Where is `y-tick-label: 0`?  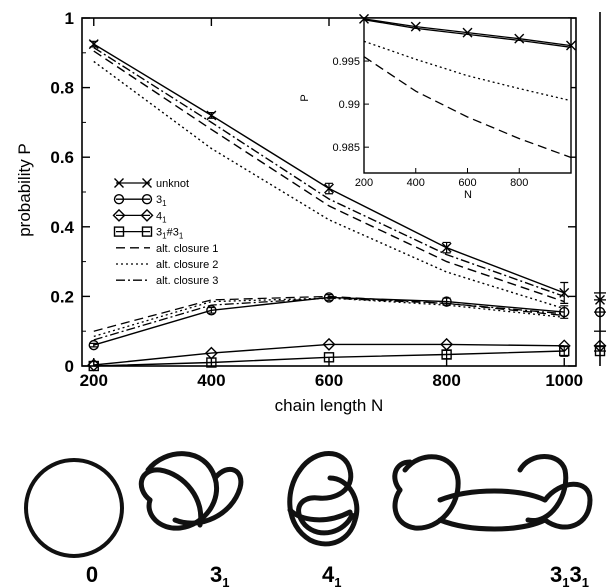 y-tick-label: 0 is located at coordinates (69, 366).